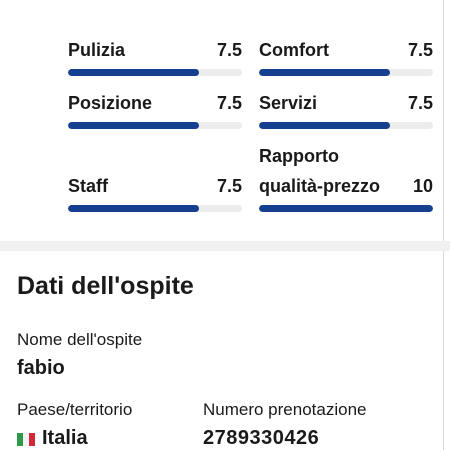 The width and height of the screenshot is (450, 450). I want to click on rating-label: Servizi, so click(288, 103).